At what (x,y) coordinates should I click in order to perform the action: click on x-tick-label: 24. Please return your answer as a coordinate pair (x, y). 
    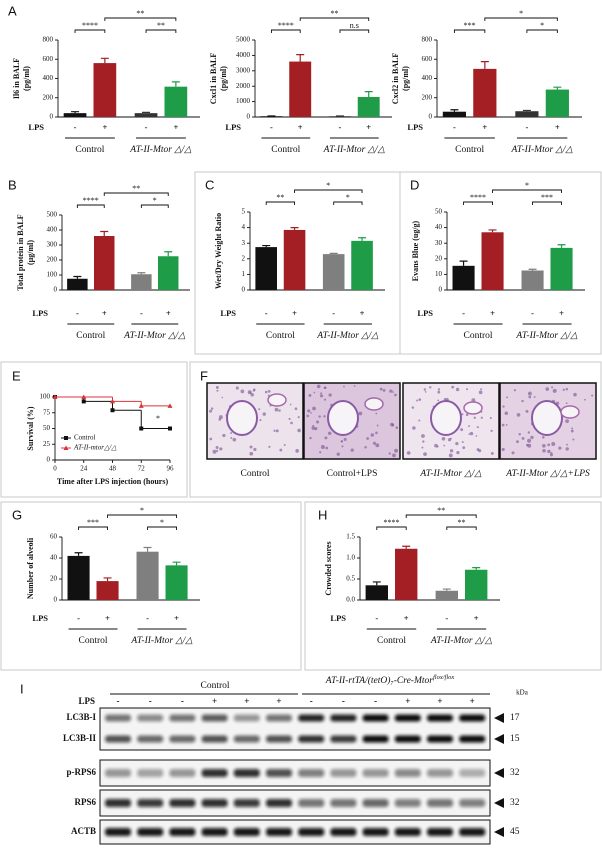
    Looking at the image, I should click on (84, 469).